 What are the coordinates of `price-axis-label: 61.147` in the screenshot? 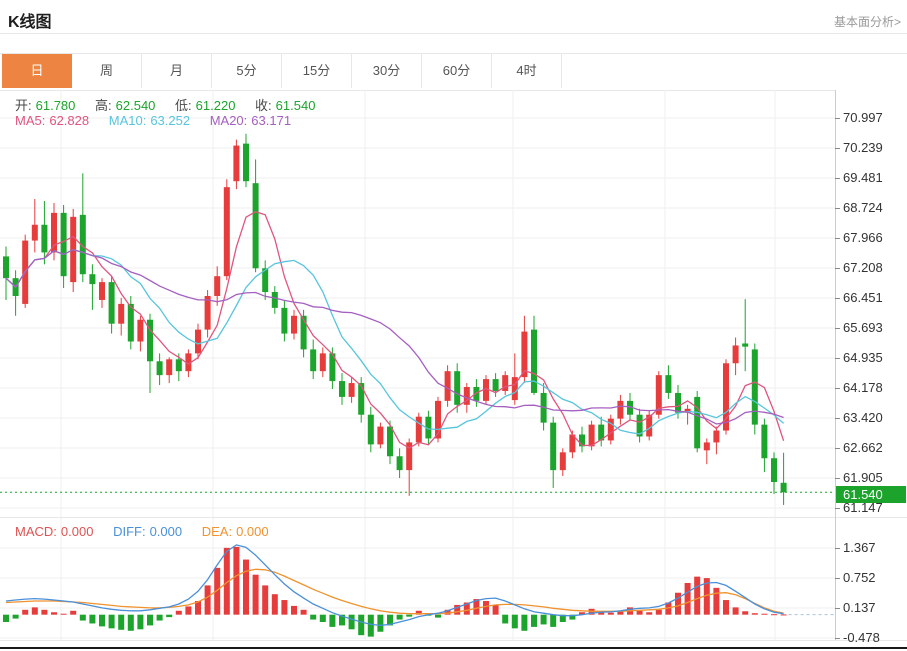 It's located at (863, 507).